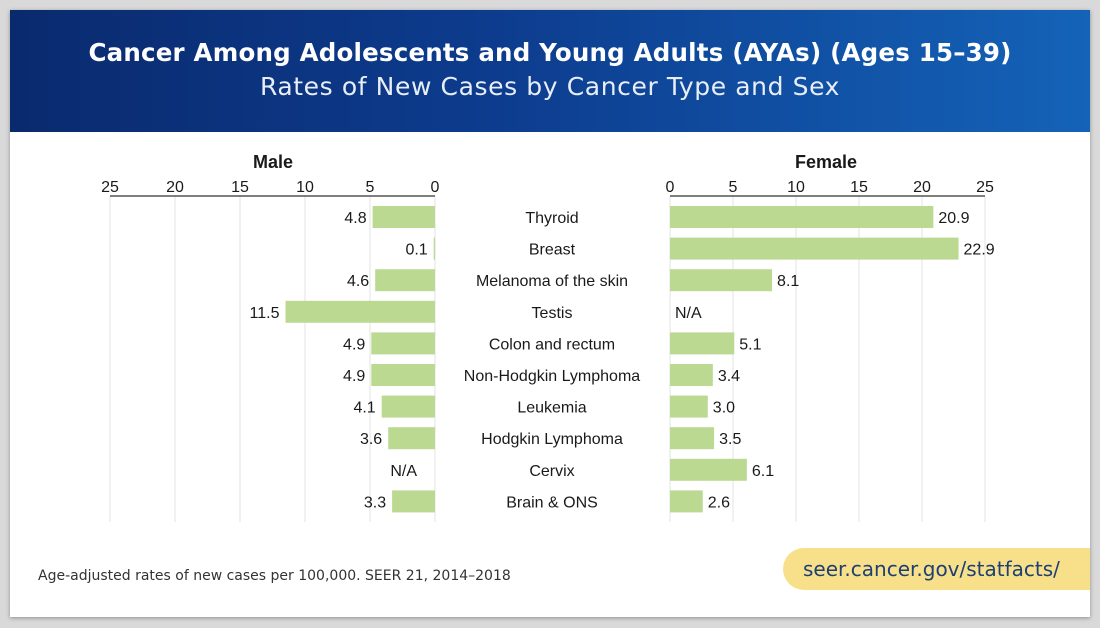  I want to click on category-label-melanoma-of-the-skin: Melanoma of the skin, so click(552, 281).